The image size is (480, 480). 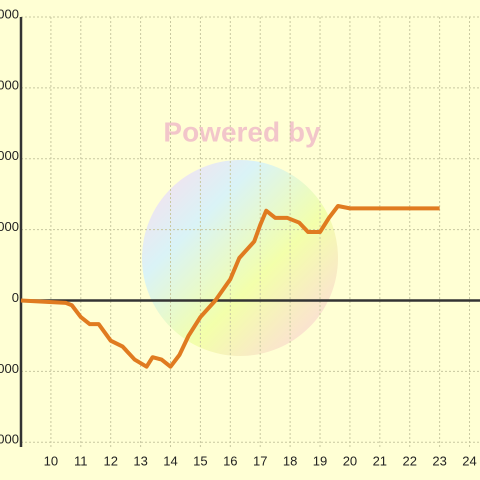 I want to click on y-tick-label: 9,000, so click(x=9, y=84).